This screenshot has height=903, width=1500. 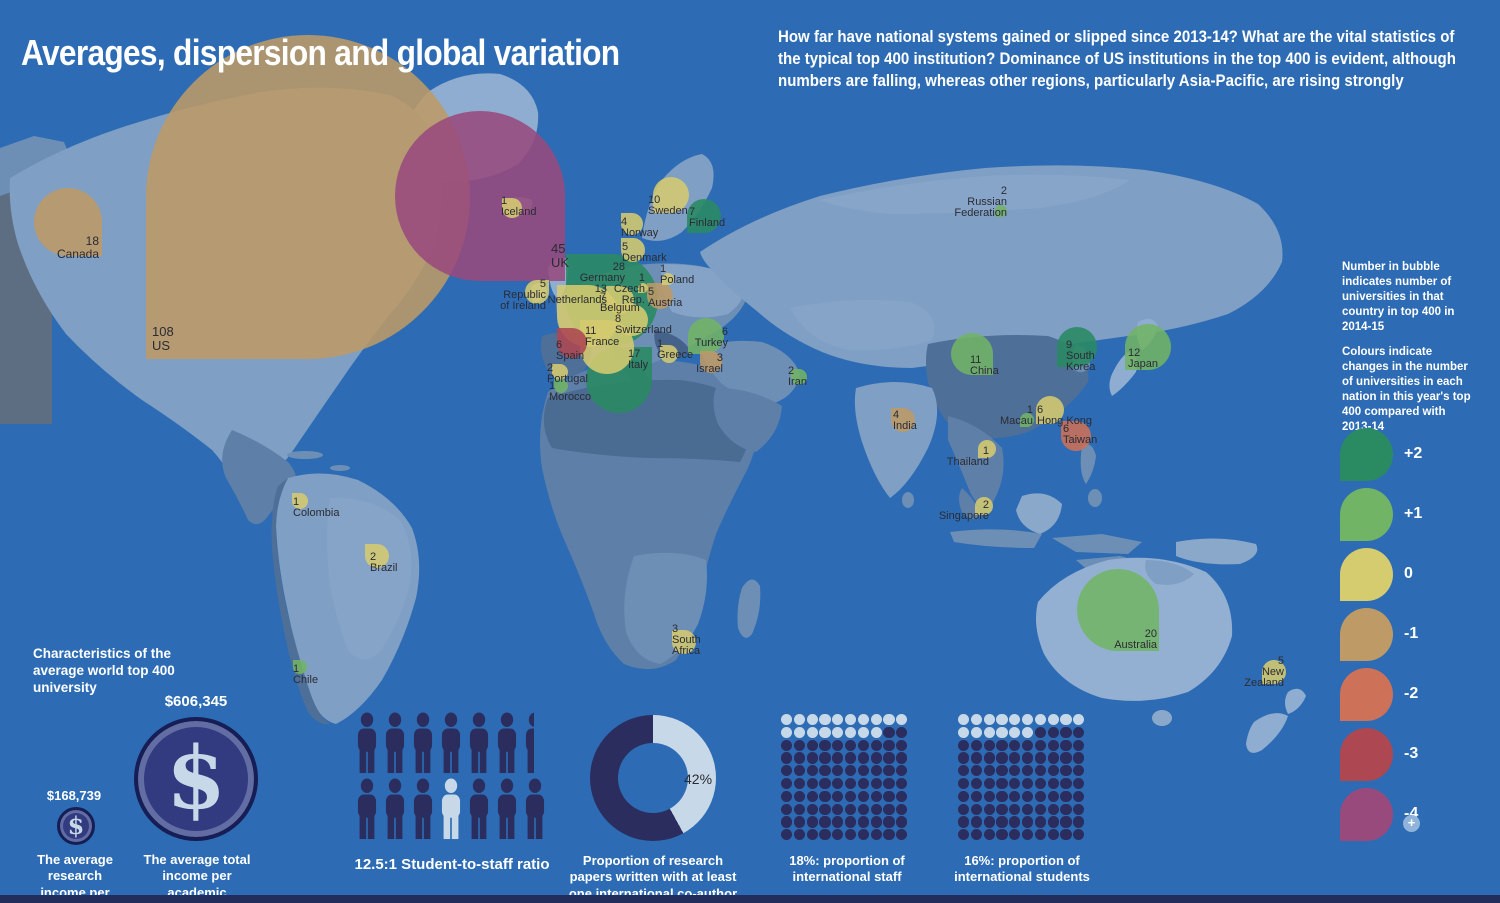 I want to click on legend-swatch-value: +2, so click(x=1413, y=453).